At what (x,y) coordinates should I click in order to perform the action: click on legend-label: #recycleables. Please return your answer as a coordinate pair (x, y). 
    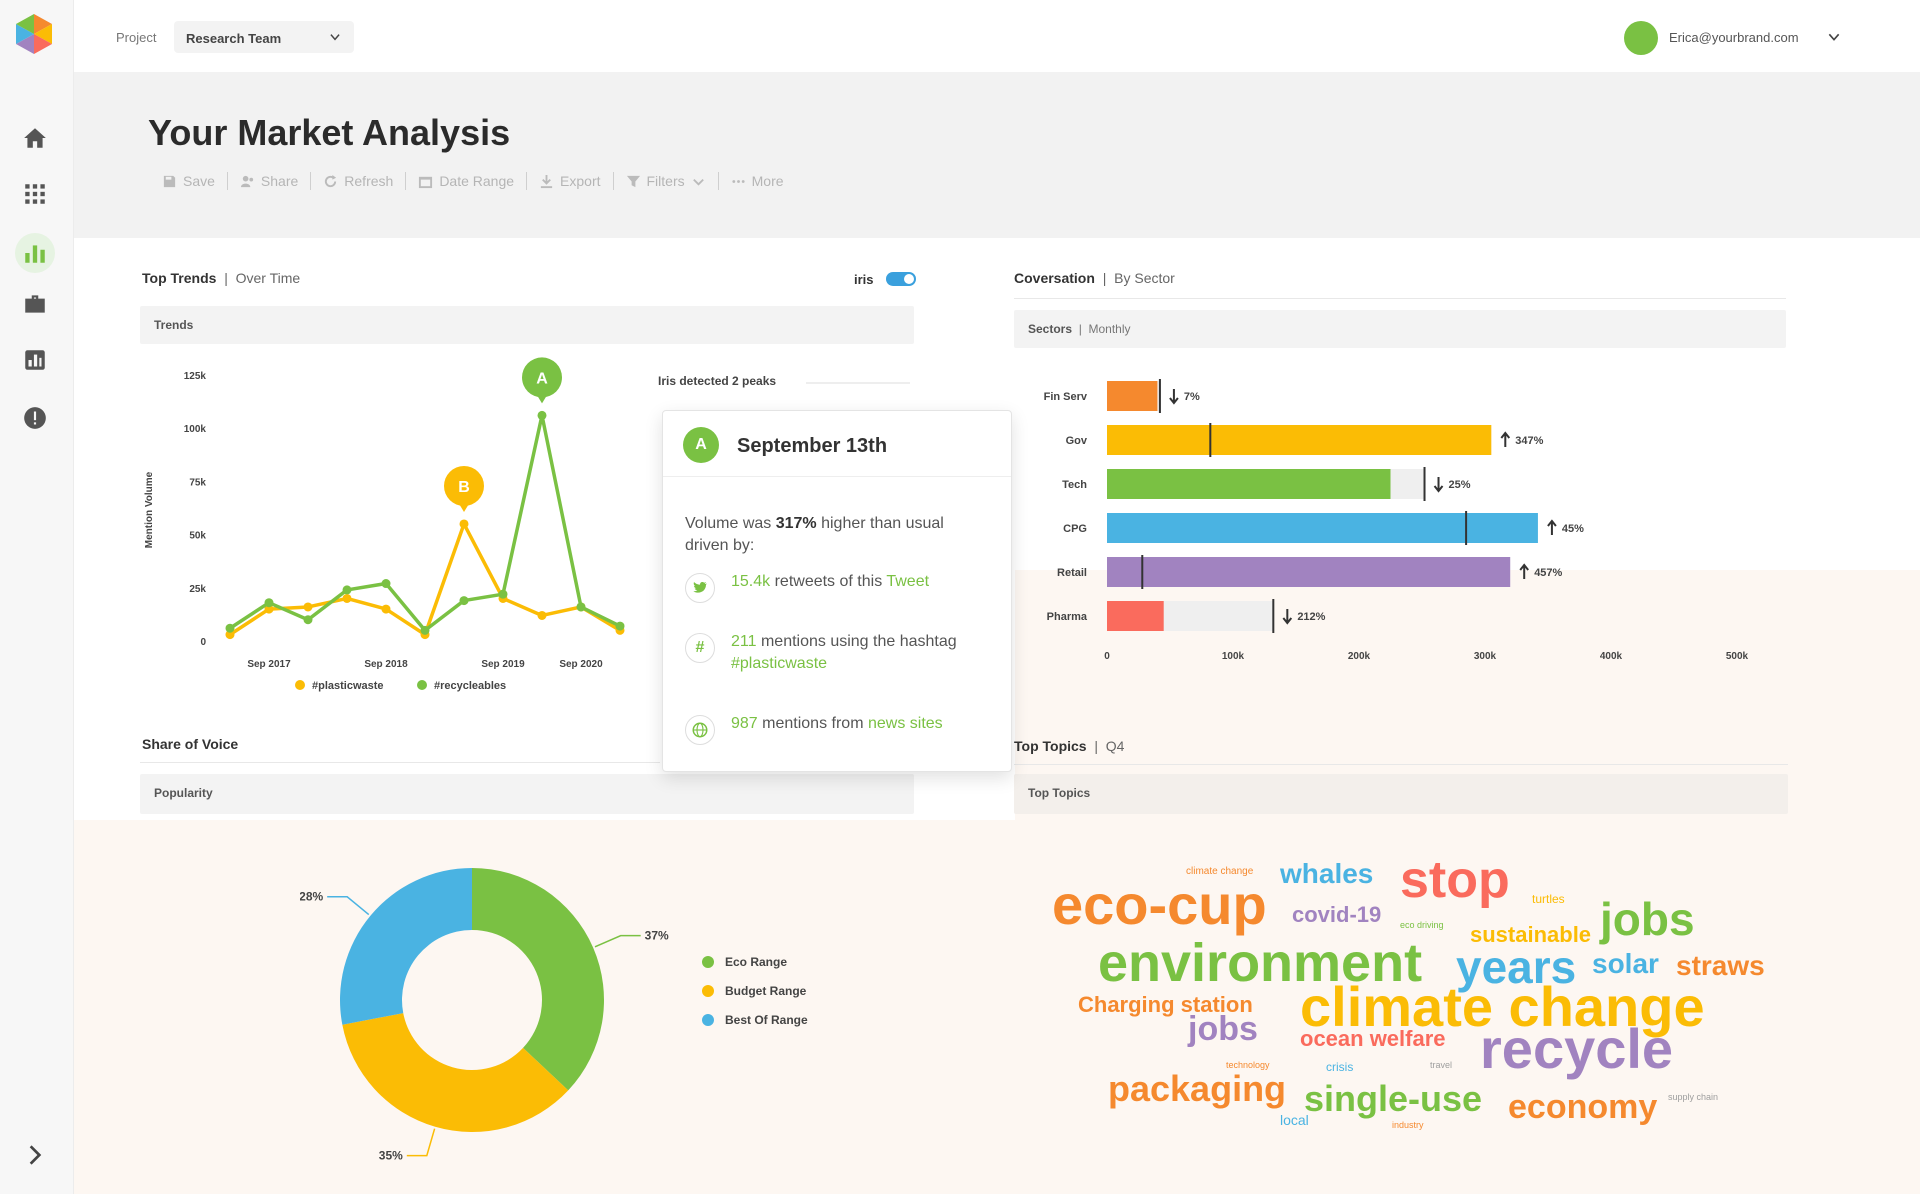
    Looking at the image, I should click on (470, 686).